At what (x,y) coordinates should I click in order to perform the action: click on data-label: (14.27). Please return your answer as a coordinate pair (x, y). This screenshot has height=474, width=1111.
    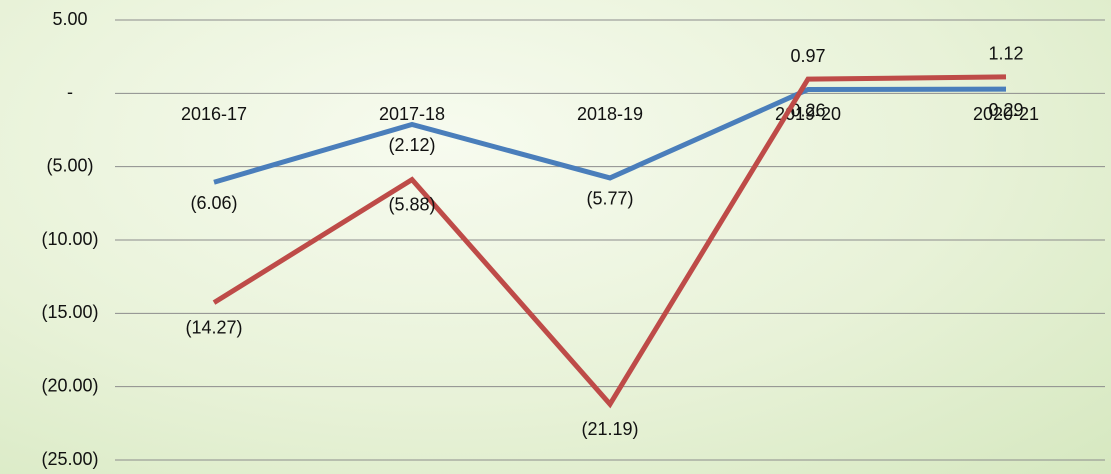
    Looking at the image, I should click on (213, 327).